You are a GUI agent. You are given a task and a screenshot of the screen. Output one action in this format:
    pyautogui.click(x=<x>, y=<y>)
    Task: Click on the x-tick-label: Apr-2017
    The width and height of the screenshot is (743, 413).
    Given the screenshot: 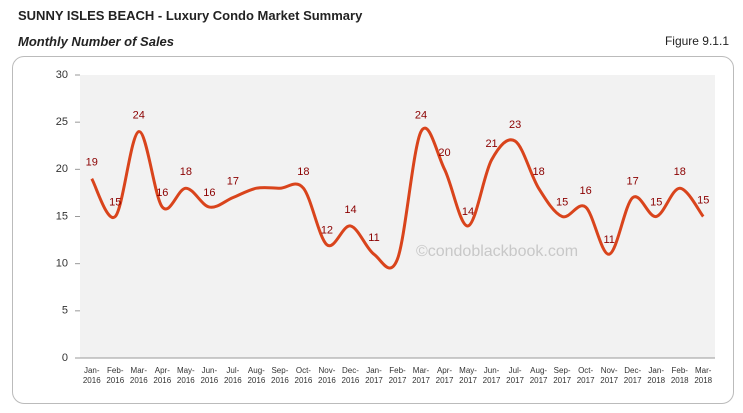 What is the action you would take?
    pyautogui.click(x=444, y=375)
    